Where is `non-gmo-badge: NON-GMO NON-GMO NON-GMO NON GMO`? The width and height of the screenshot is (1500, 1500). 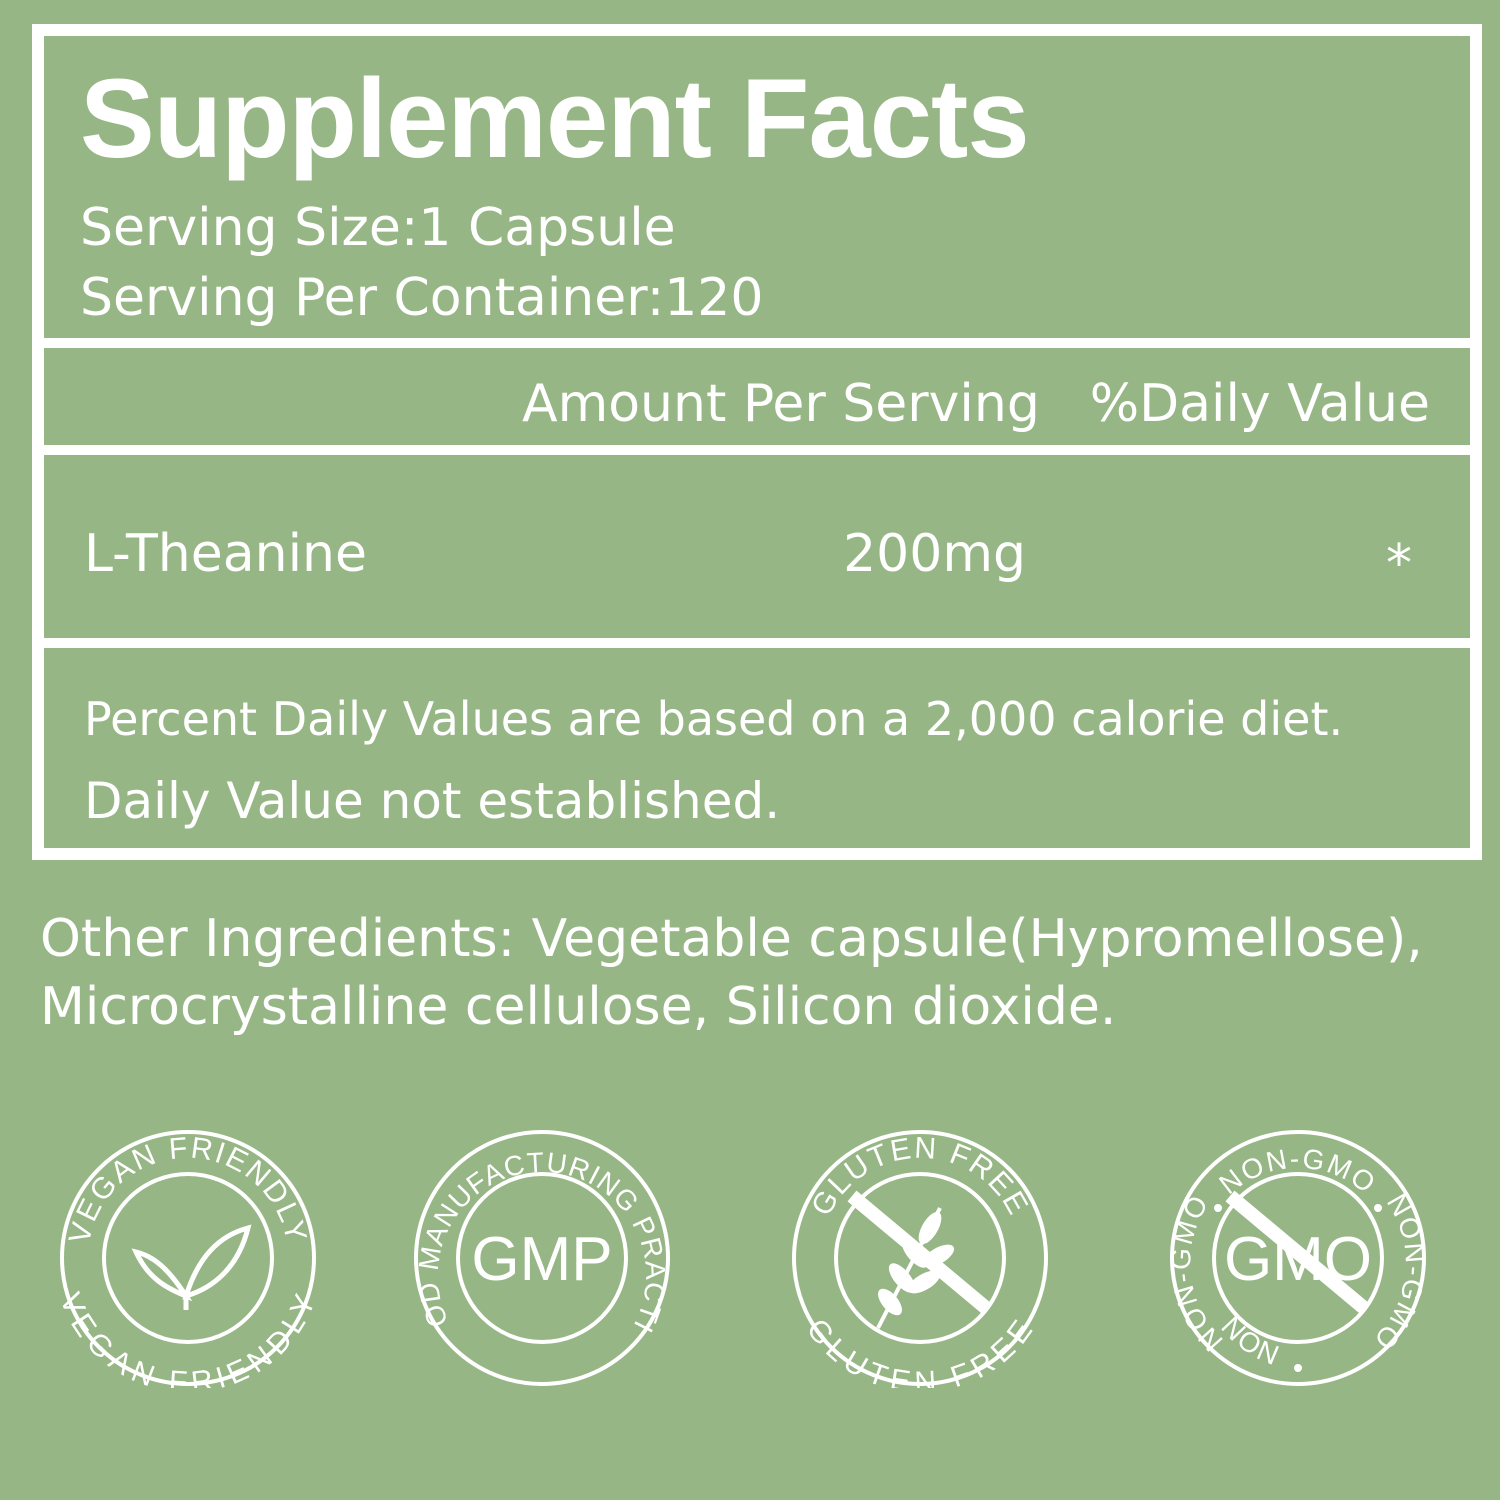
non-gmo-badge: NON-GMO NON-GMO NON-GMO NON GMO is located at coordinates (1298, 1258).